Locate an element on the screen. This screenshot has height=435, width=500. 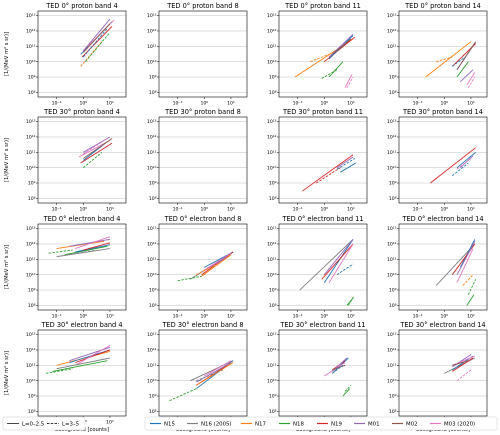
panel-title: TED 0° proton band 4 is located at coordinates (81, 6).